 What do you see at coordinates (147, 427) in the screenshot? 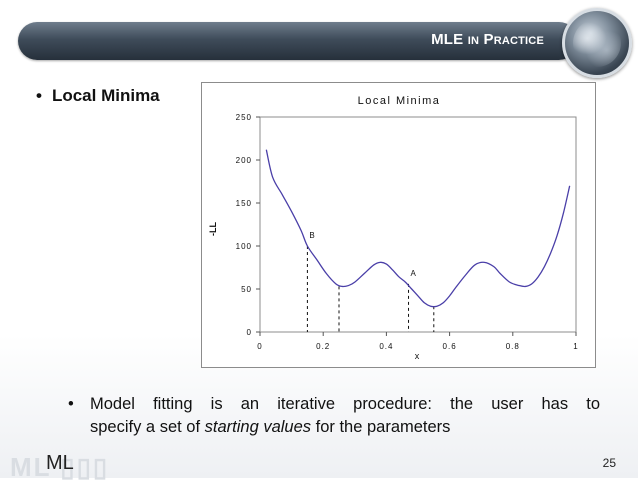
I see `sub-bullet-line-2-pre: specify a set of` at bounding box center [147, 427].